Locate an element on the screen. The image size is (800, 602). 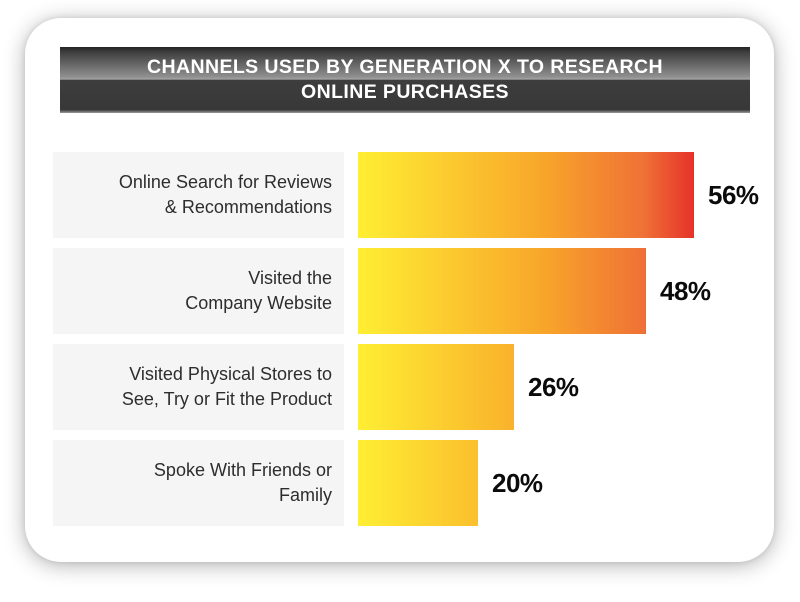
bar-friends-family is located at coordinates (418, 483).